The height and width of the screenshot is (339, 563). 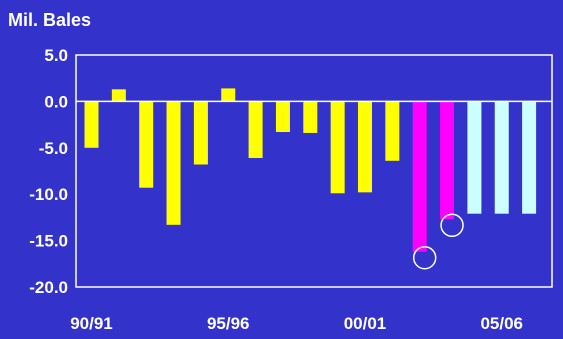 I want to click on y-tick-label: -5.0, so click(x=53, y=148).